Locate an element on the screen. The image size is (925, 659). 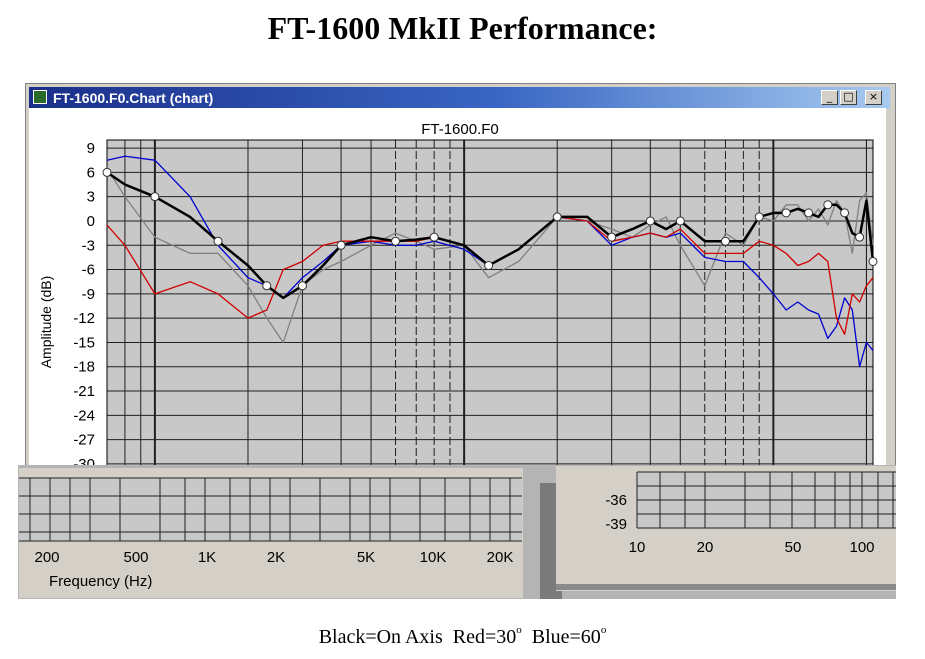
left-fragment-x-labels: 200 500 1K 2K 5K 10K 20K is located at coordinates (273, 557).